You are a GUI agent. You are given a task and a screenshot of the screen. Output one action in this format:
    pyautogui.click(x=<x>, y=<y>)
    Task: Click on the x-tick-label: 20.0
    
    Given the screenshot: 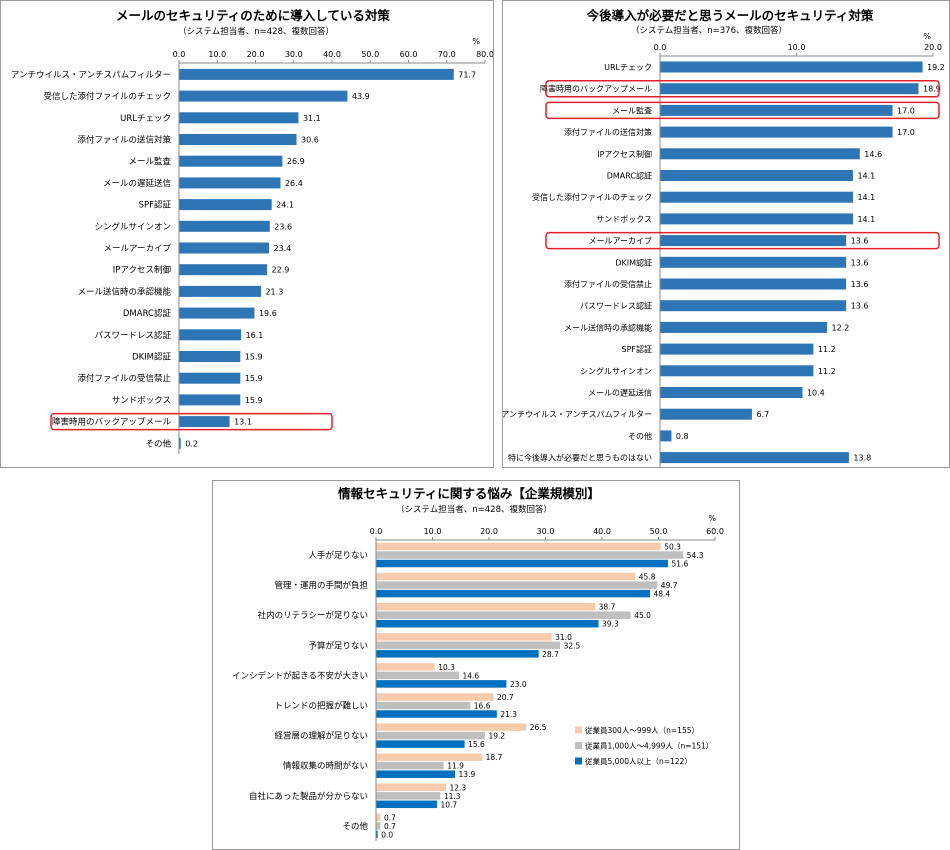 What is the action you would take?
    pyautogui.click(x=933, y=47)
    